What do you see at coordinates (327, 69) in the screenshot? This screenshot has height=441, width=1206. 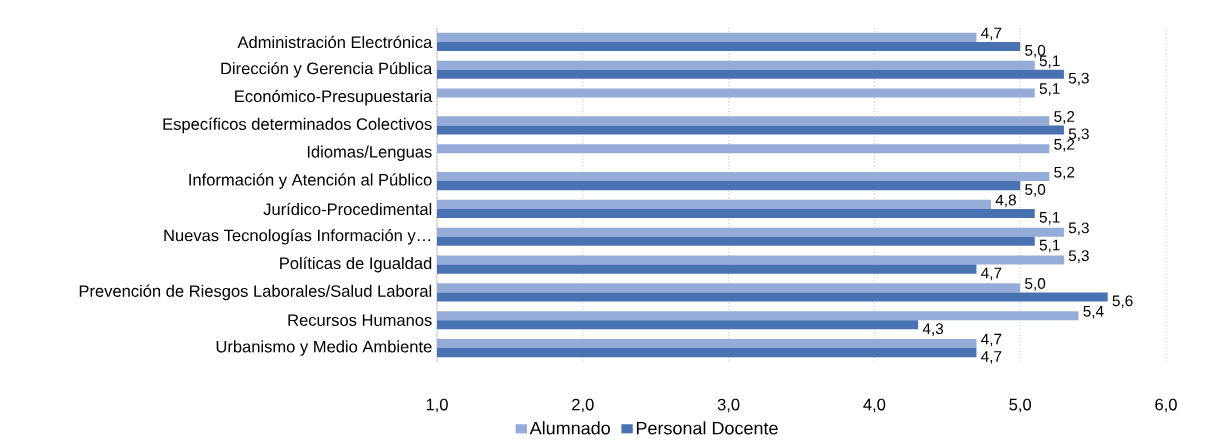 I see `y-tick-label: Dirección y Gerencia Pública` at bounding box center [327, 69].